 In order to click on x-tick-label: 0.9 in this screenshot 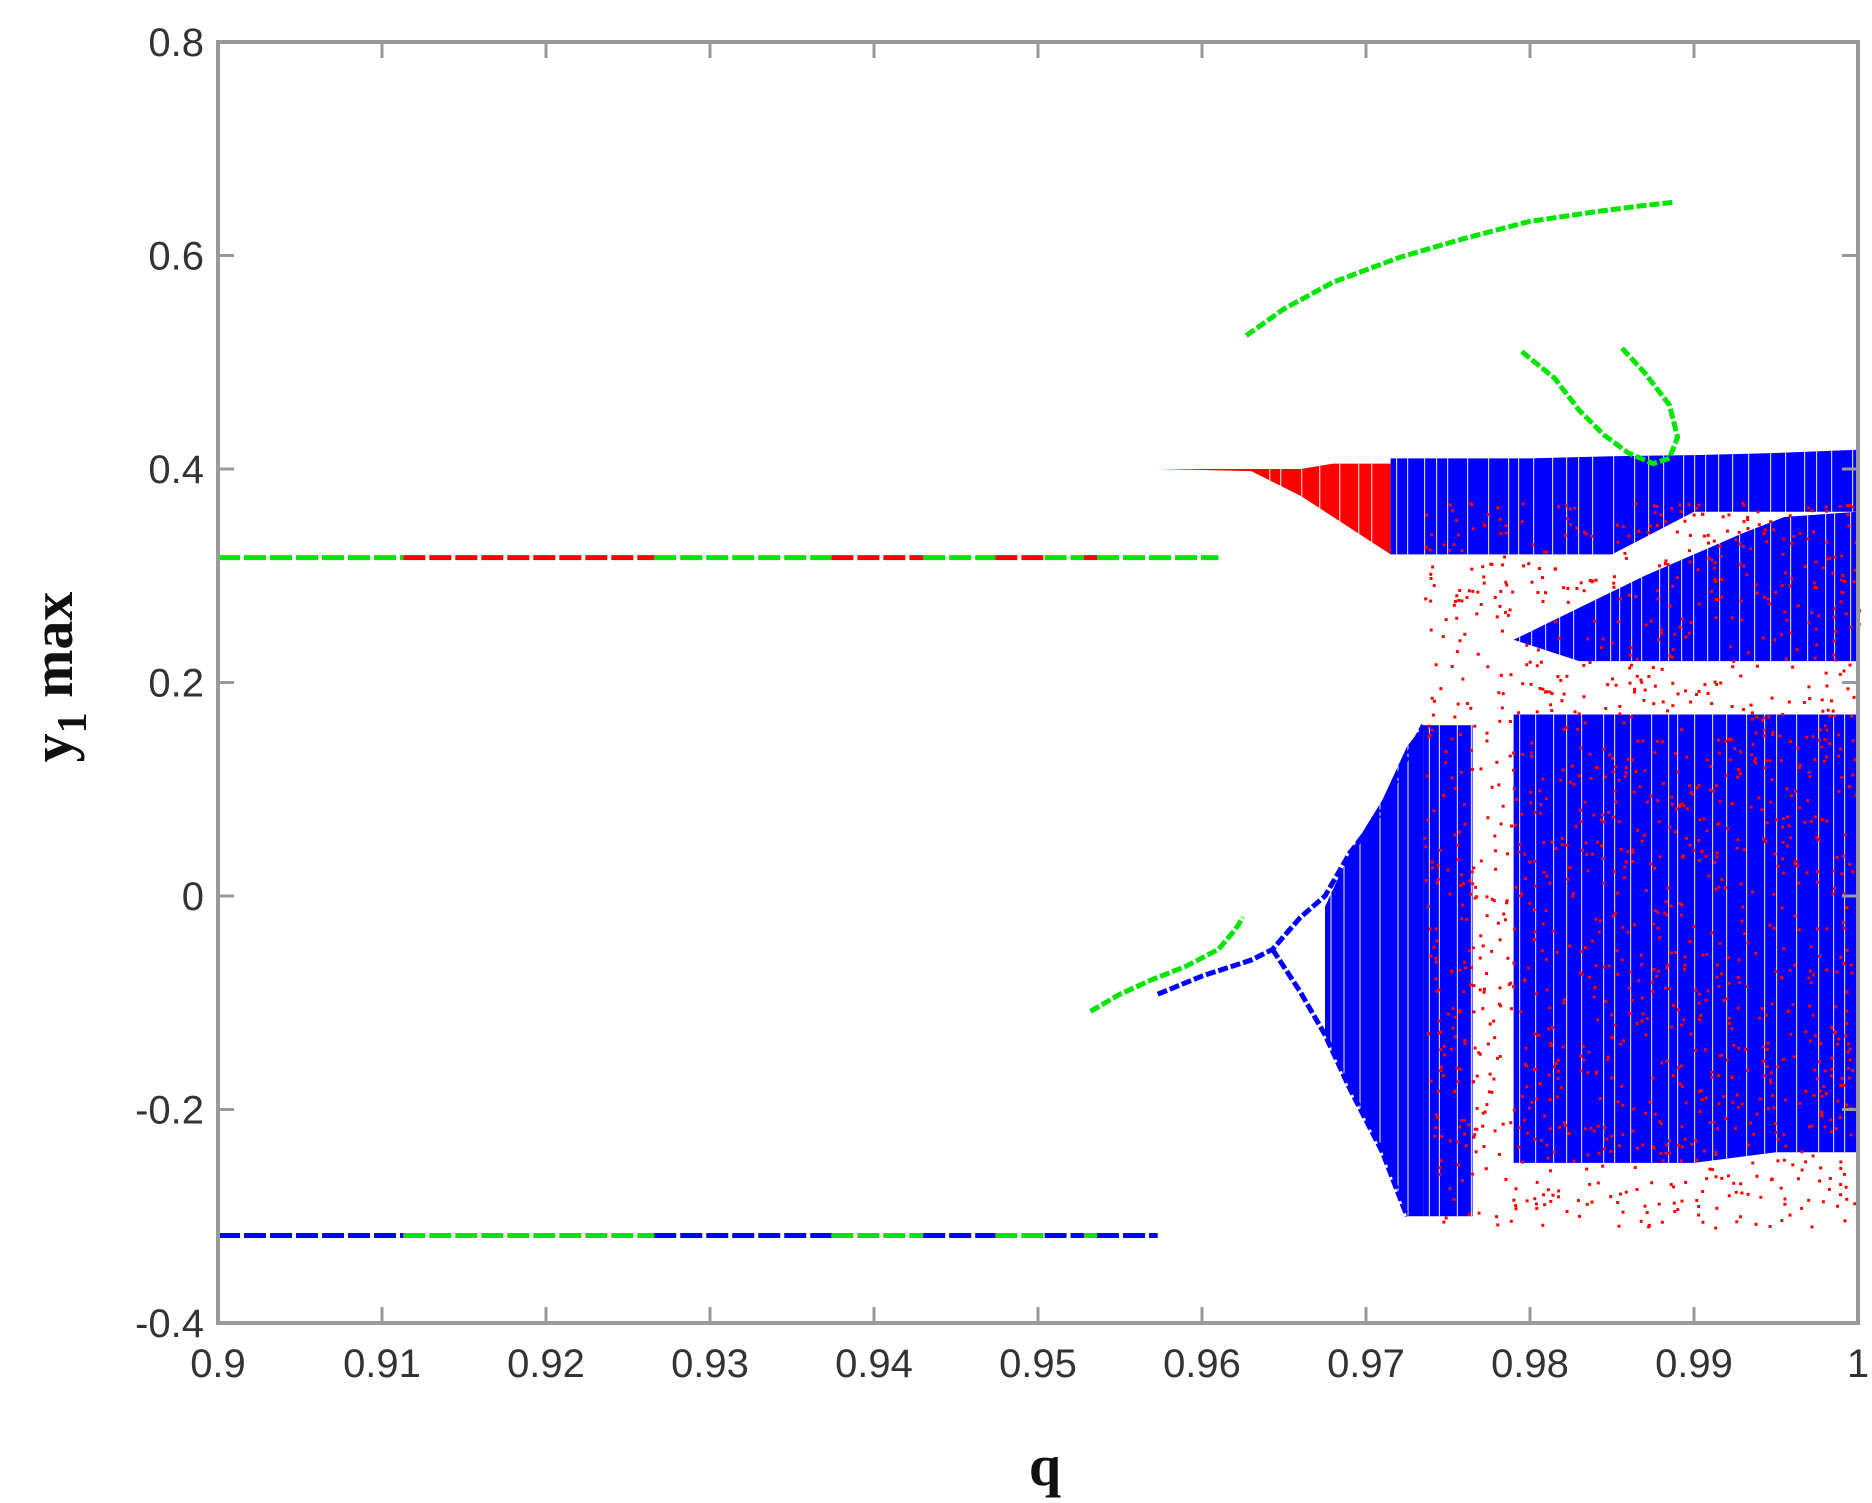, I will do `click(218, 1364)`.